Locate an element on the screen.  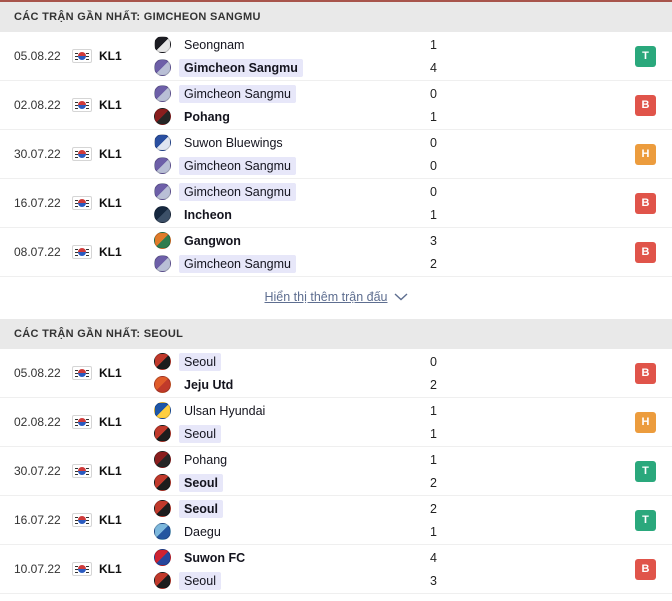
team-line: Jeju Utd 2 is located at coordinates (300, 385).